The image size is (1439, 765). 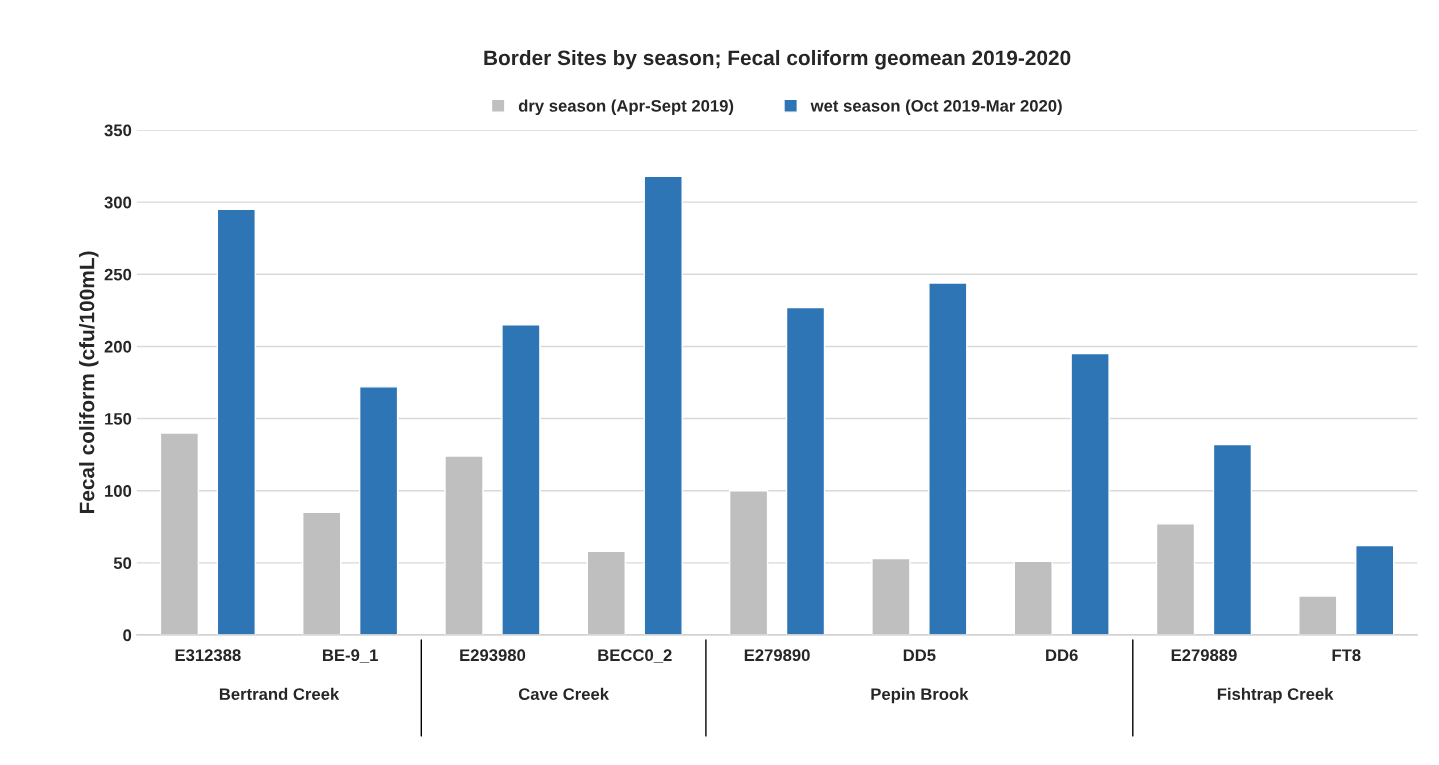 I want to click on text: Cave Creek, so click(x=564, y=694).